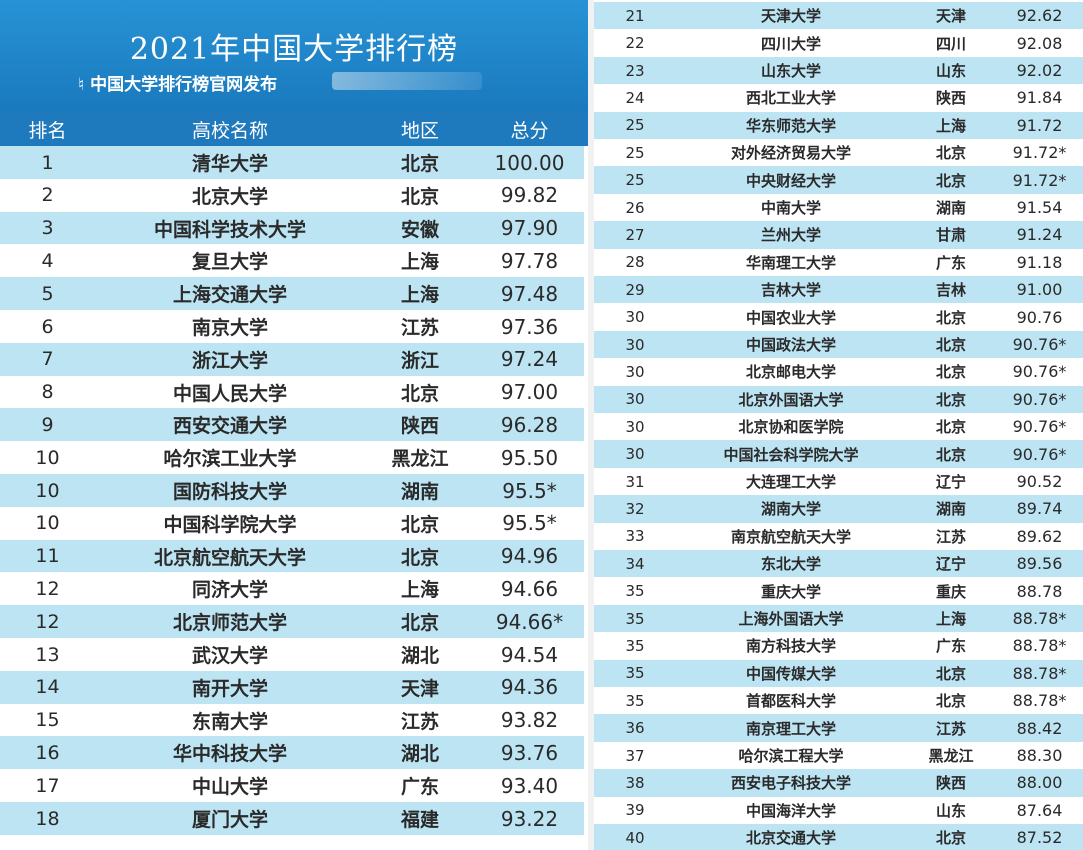 This screenshot has width=1083, height=850. What do you see at coordinates (950, 810) in the screenshot?
I see `region-cell: 山东` at bounding box center [950, 810].